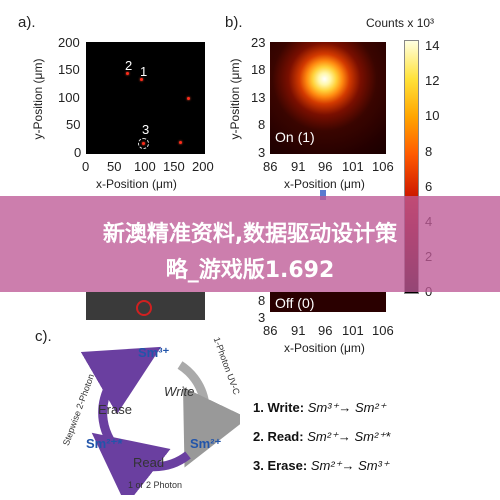 This screenshot has width=500, height=500. I want to click on step-write: 1. Write: Sm³⁺→ Sm²⁺, so click(319, 408).